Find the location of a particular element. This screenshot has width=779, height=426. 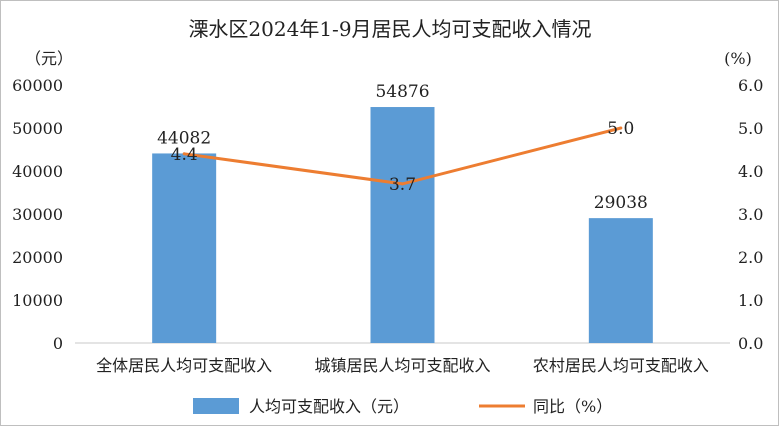

right-tick-label: 5.0 is located at coordinates (750, 128).